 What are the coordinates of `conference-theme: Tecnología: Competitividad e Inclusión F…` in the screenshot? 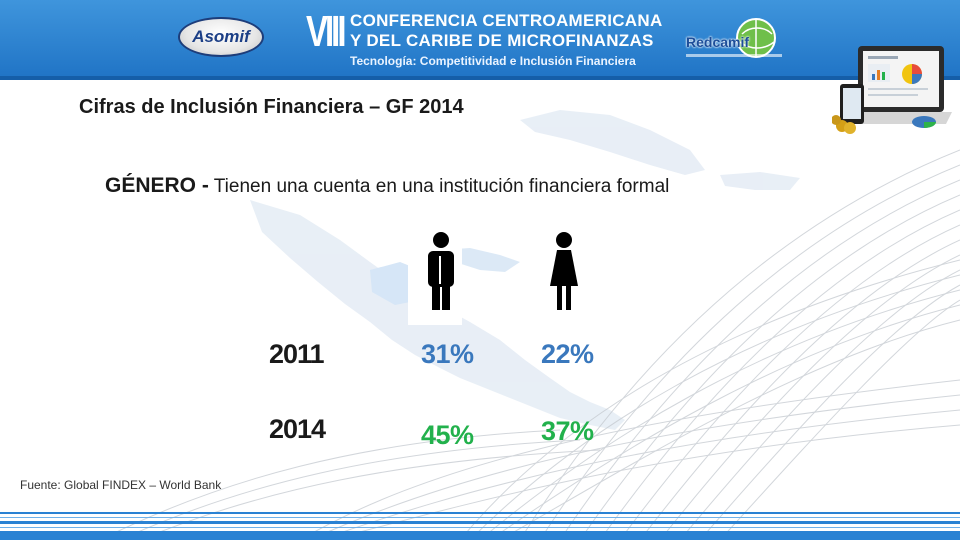 It's located at (493, 61).